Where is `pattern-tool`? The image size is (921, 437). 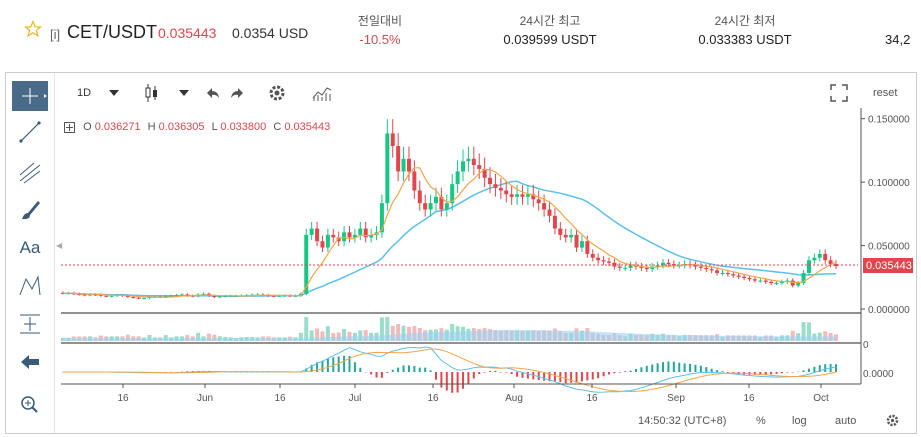
pattern-tool is located at coordinates (30, 286).